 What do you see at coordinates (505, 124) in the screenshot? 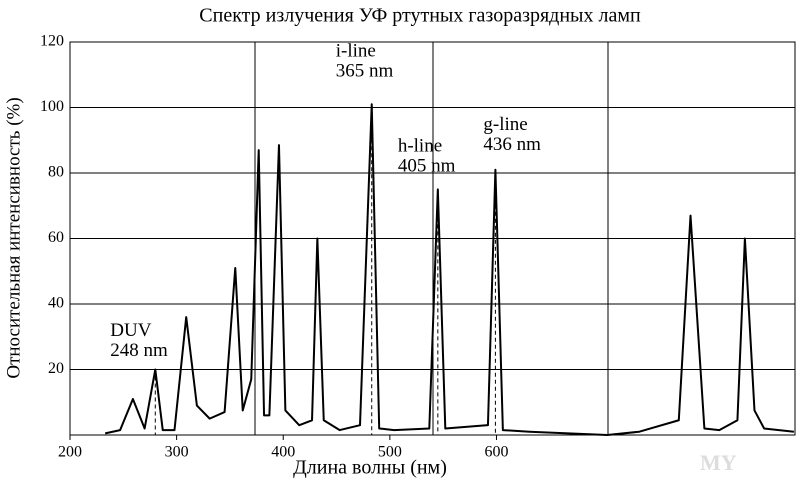
I see `annotation-text: g-line` at bounding box center [505, 124].